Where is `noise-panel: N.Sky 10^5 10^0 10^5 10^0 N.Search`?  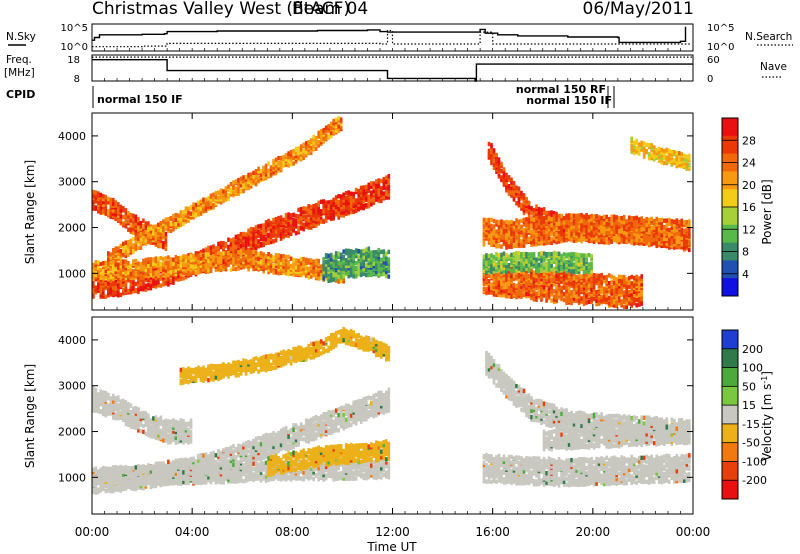 noise-panel: N.Sky 10^5 10^0 10^5 10^0 N.Search is located at coordinates (399, 38).